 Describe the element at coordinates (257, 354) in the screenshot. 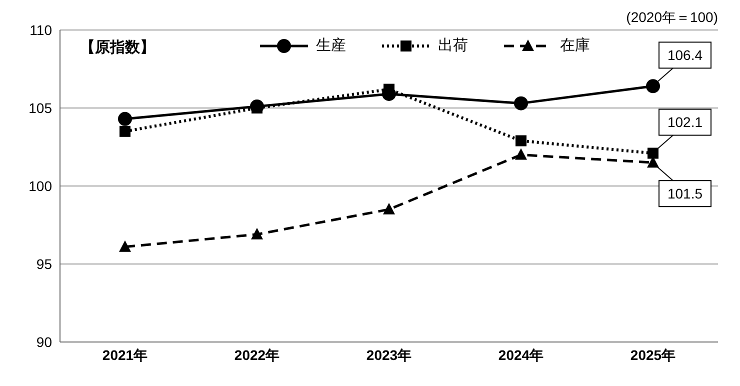

I see `x-tick-label: 2022年` at that location.